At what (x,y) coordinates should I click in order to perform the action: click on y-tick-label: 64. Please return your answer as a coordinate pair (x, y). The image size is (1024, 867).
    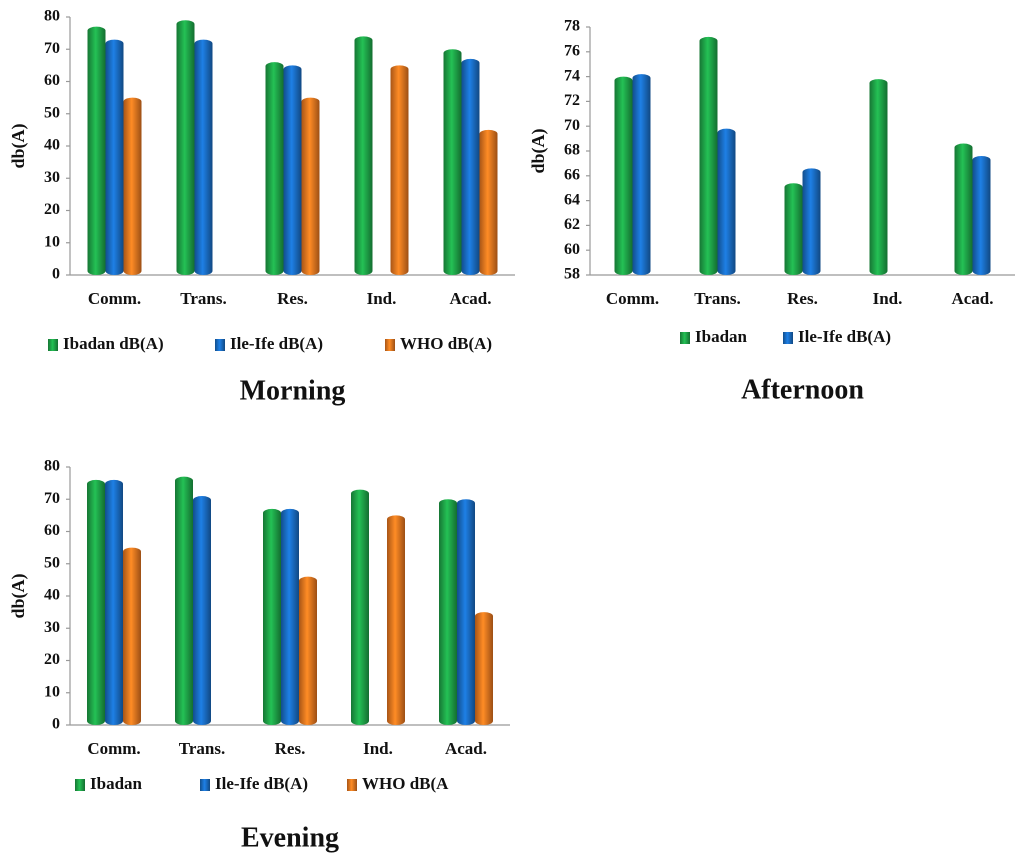
    Looking at the image, I should click on (572, 199).